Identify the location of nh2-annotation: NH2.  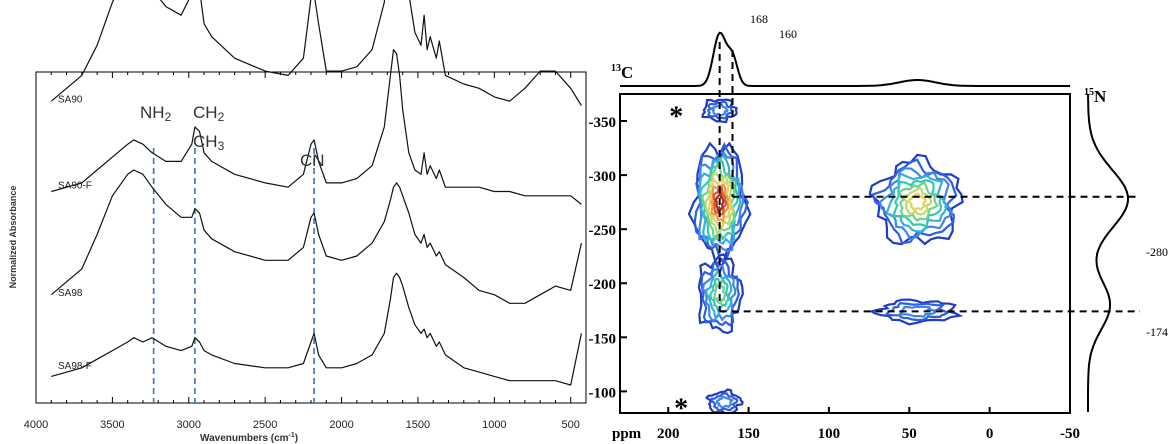
(156, 113).